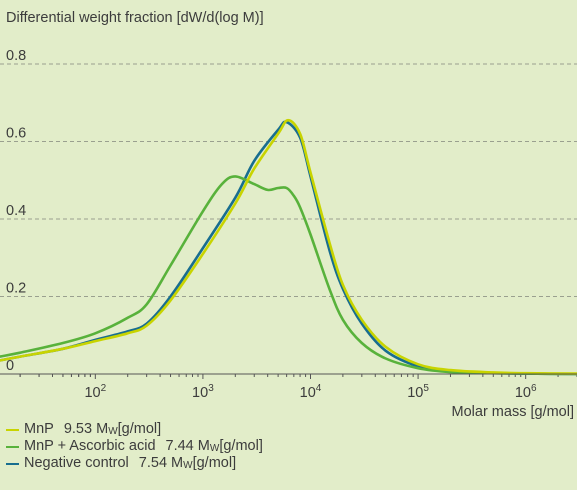 The width and height of the screenshot is (577, 490). What do you see at coordinates (16, 289) in the screenshot?
I see `y-tick-label: 0.2` at bounding box center [16, 289].